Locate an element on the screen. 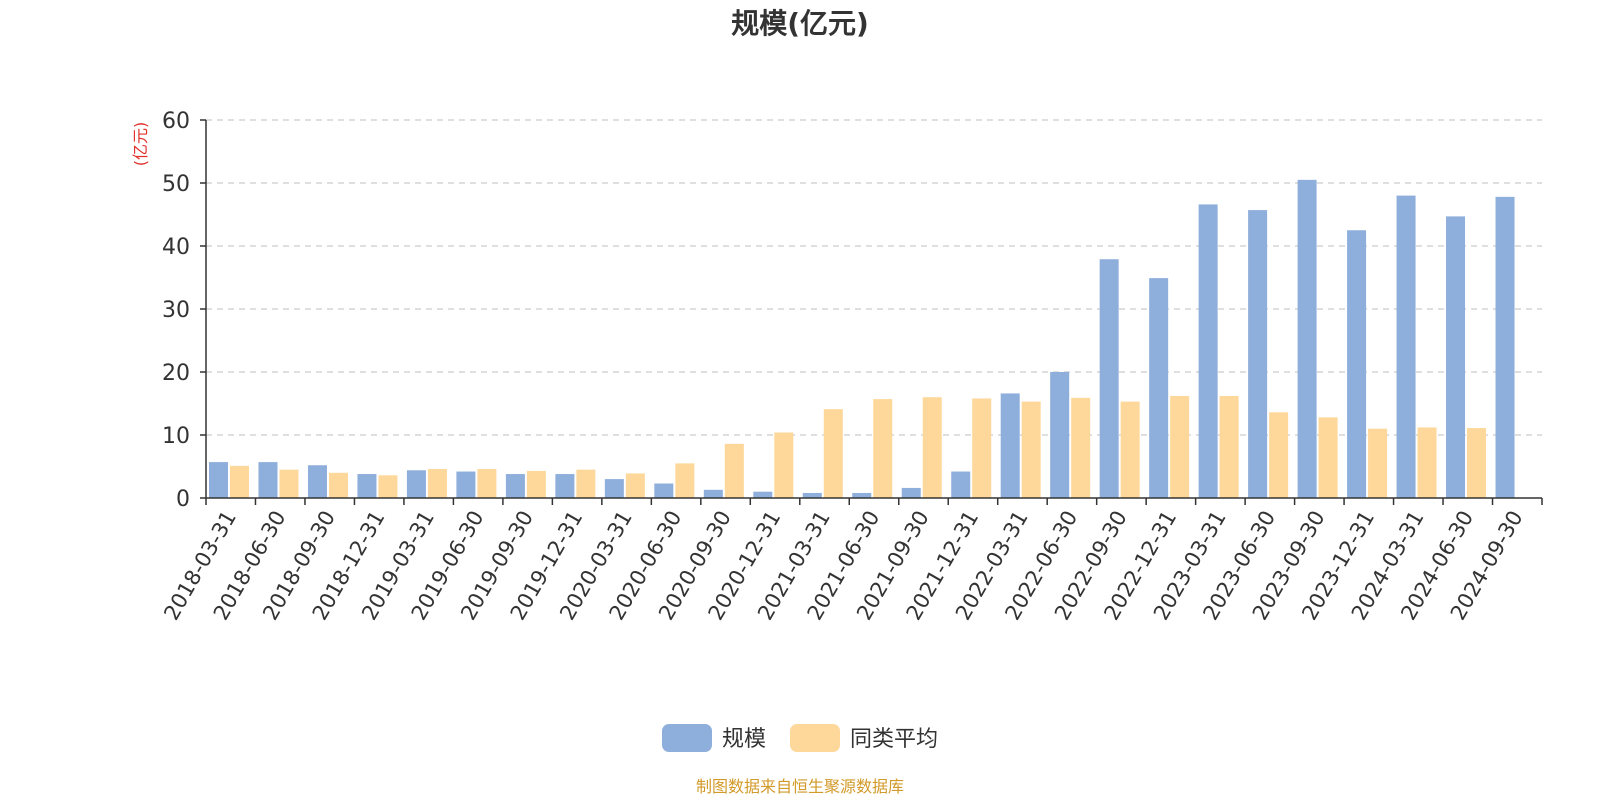 This screenshot has width=1600, height=800. y-tick-label: 10 is located at coordinates (176, 436).